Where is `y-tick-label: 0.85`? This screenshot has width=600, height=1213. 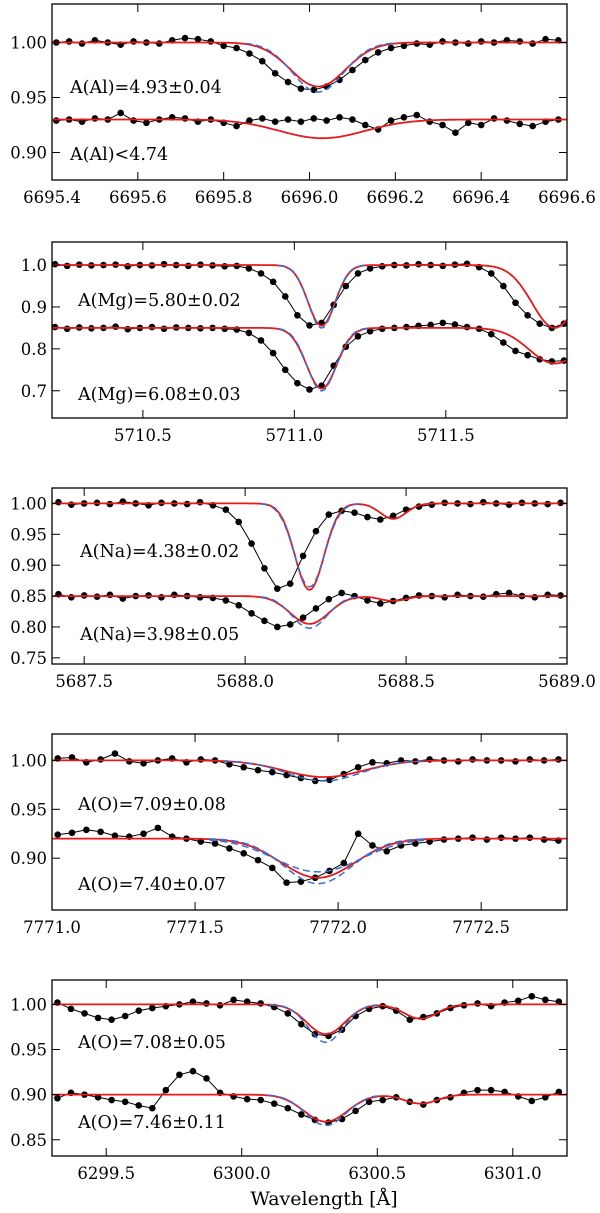 y-tick-label: 0.85 is located at coordinates (28, 1140).